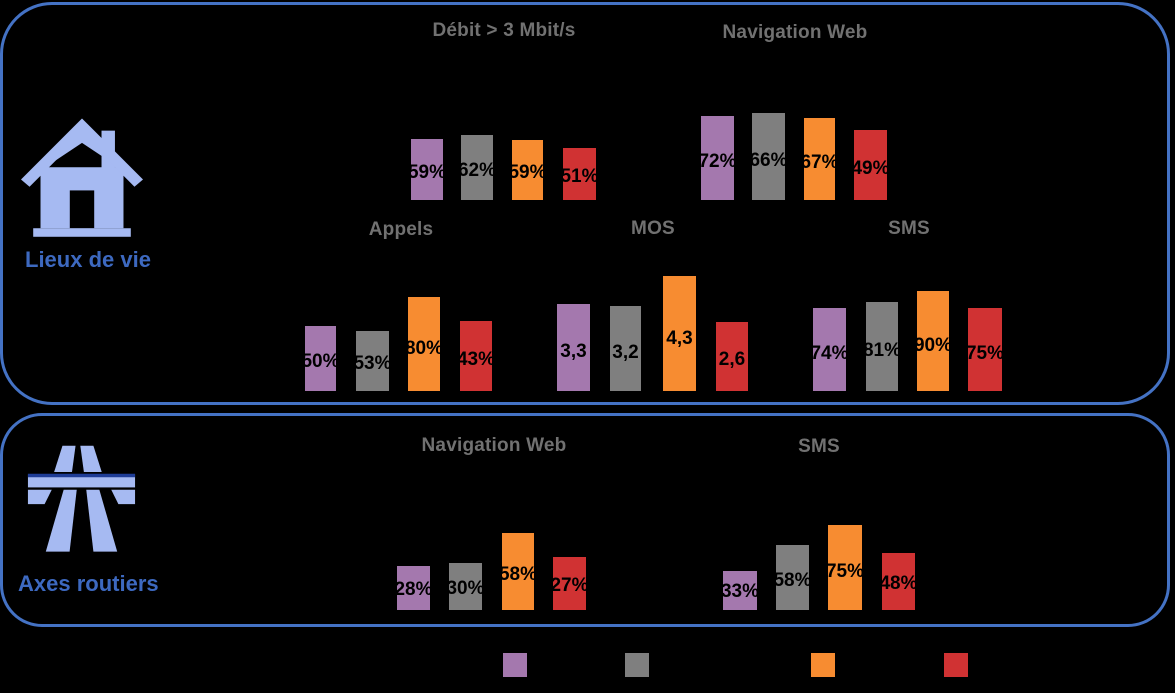 The height and width of the screenshot is (693, 1175). I want to click on bar-value-label: 49%, so click(870, 168).